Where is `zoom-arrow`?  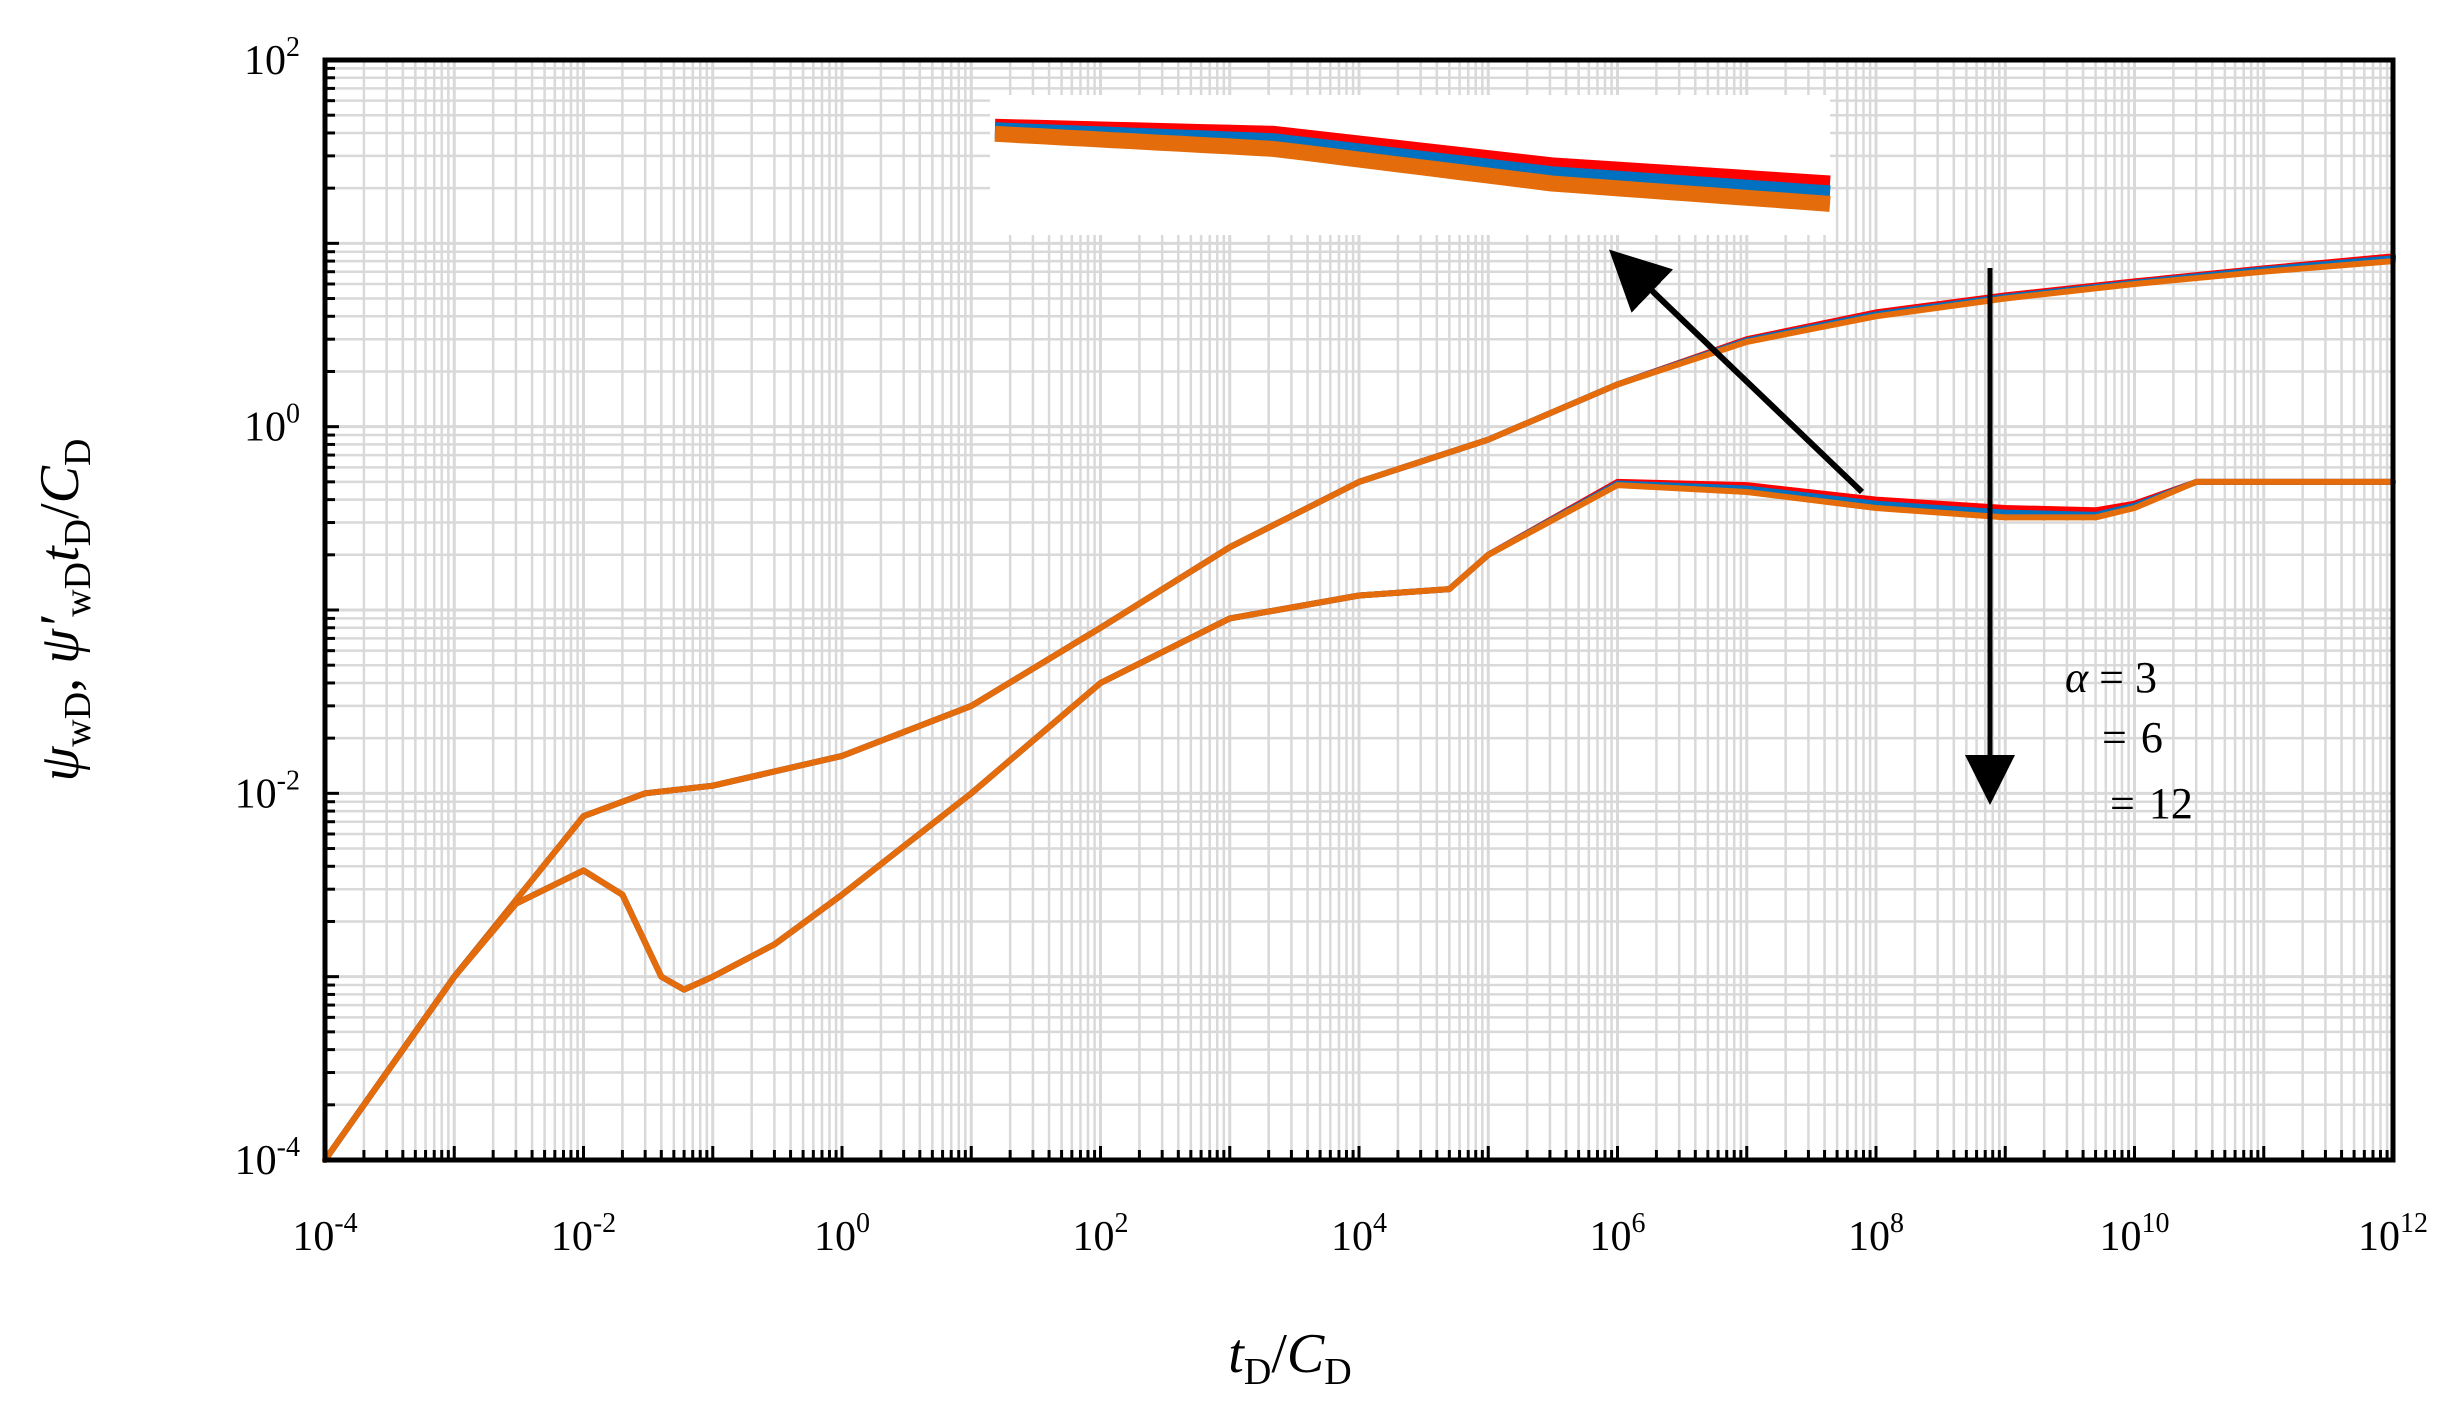
zoom-arrow is located at coordinates (1737, 372).